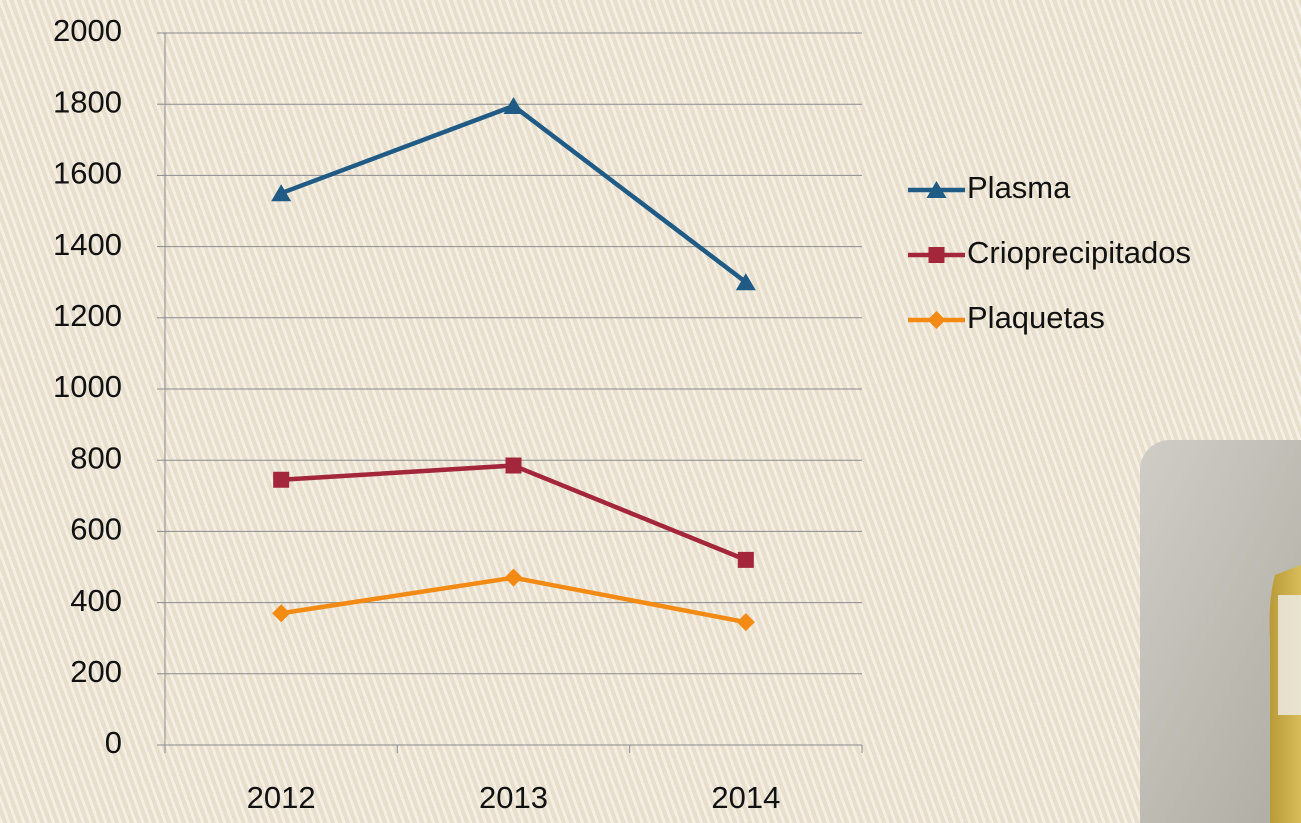 This screenshot has width=1301, height=823. What do you see at coordinates (87, 244) in the screenshot?
I see `y-tick-label: 1400` at bounding box center [87, 244].